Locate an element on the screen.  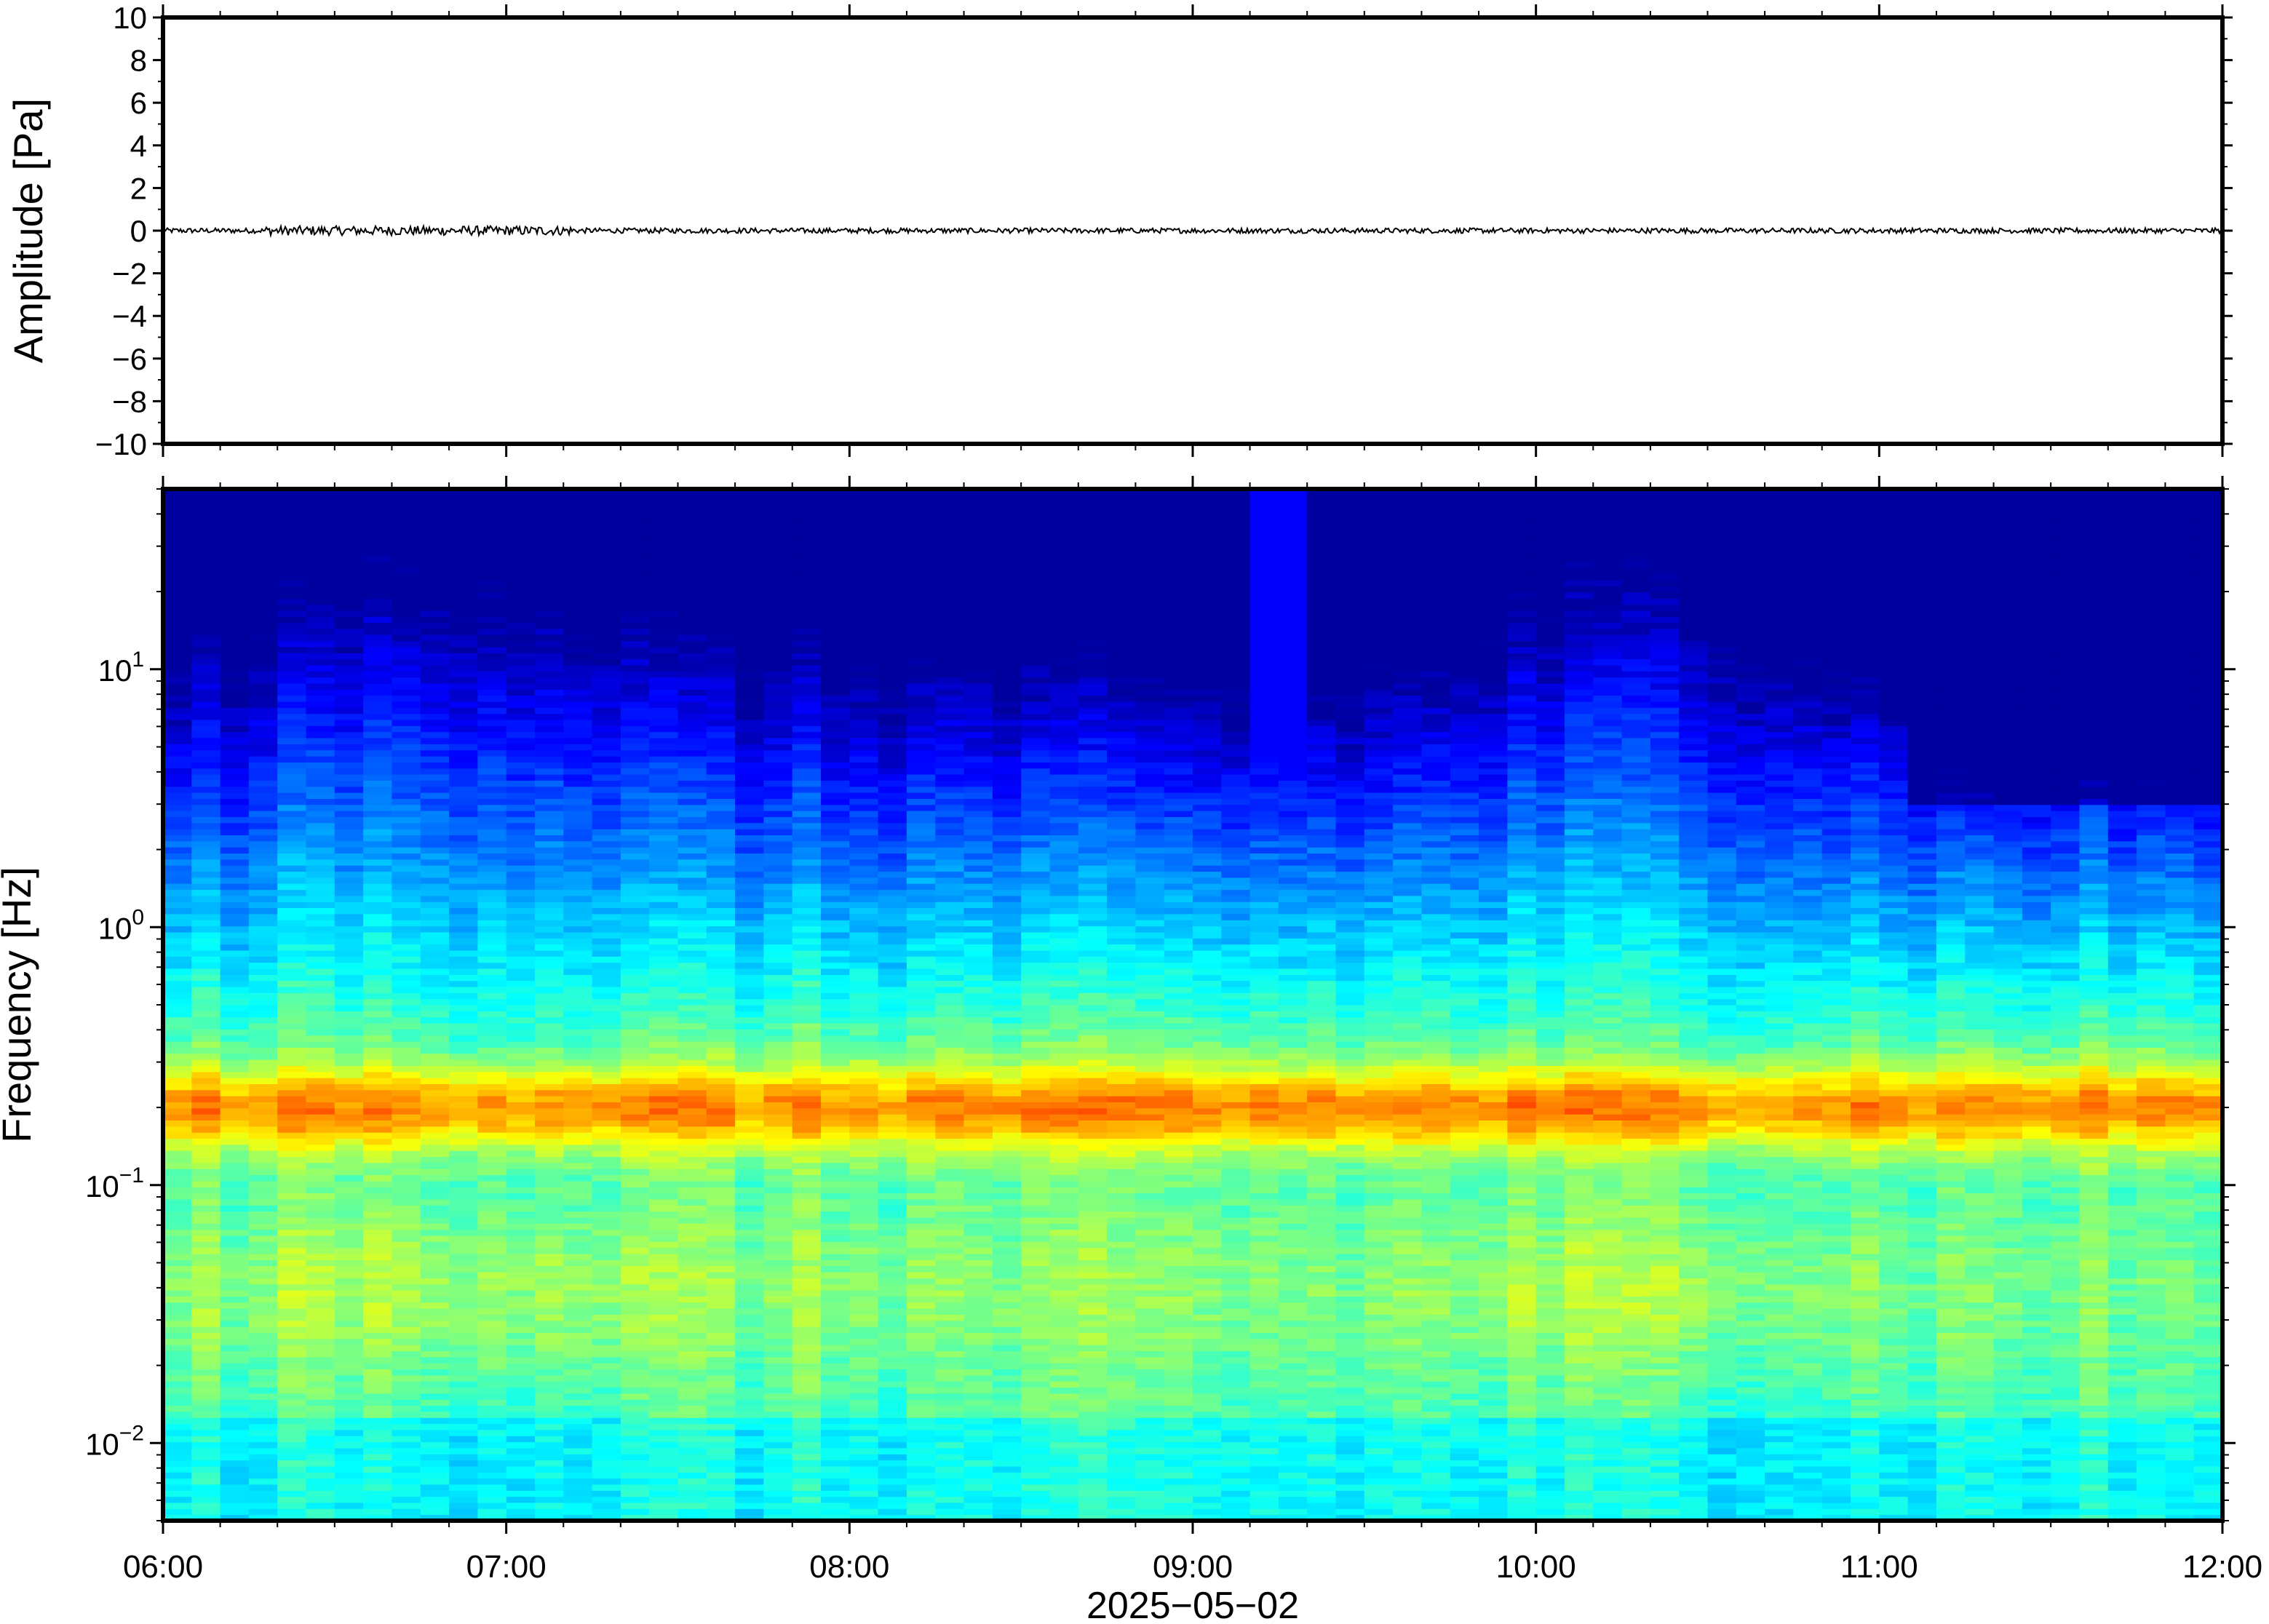
waveform-y-tick-label: 0 is located at coordinates (138, 231).